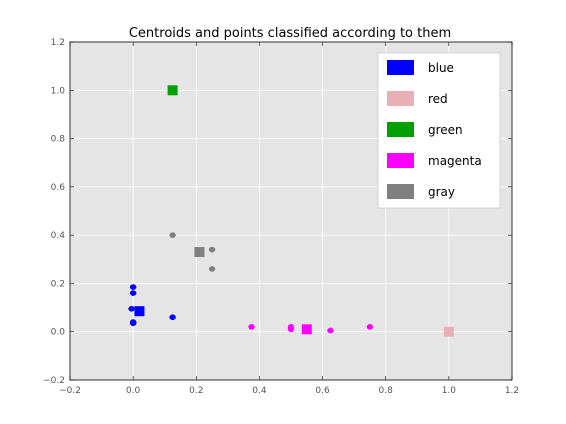 The image size is (566, 424). Describe the element at coordinates (54, 212) in the screenshot. I see `y-tick-labels: −0.2 0.0 0.2 0.4 0.6 0.8 1.0 1.2` at that location.